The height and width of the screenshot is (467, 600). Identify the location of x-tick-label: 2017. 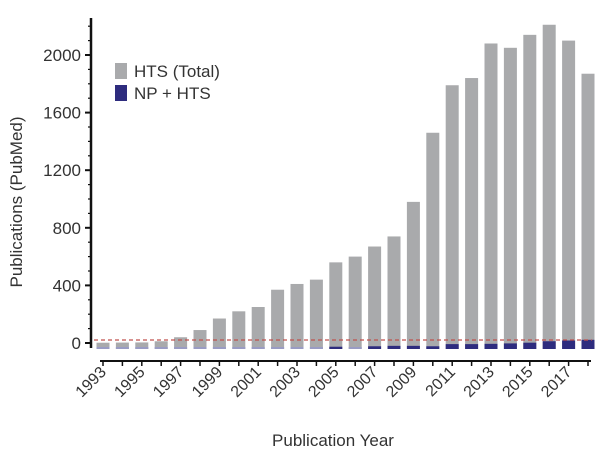
(556, 382).